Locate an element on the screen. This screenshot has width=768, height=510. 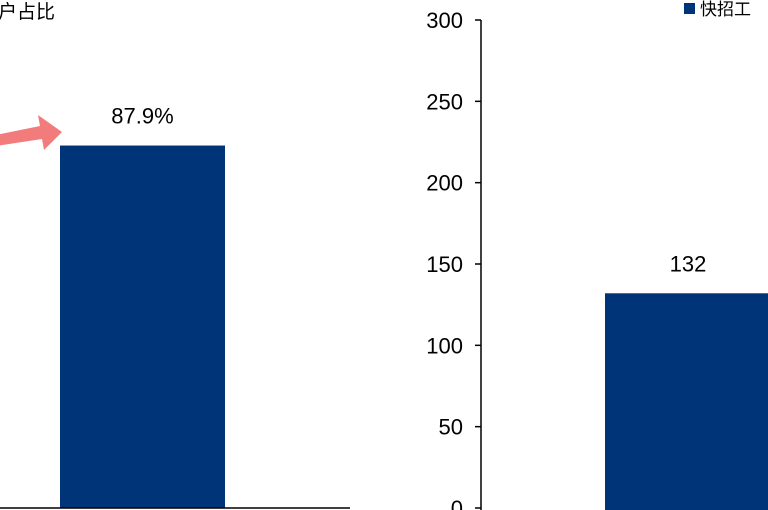
y-tick-label: 250 is located at coordinates (444, 101).